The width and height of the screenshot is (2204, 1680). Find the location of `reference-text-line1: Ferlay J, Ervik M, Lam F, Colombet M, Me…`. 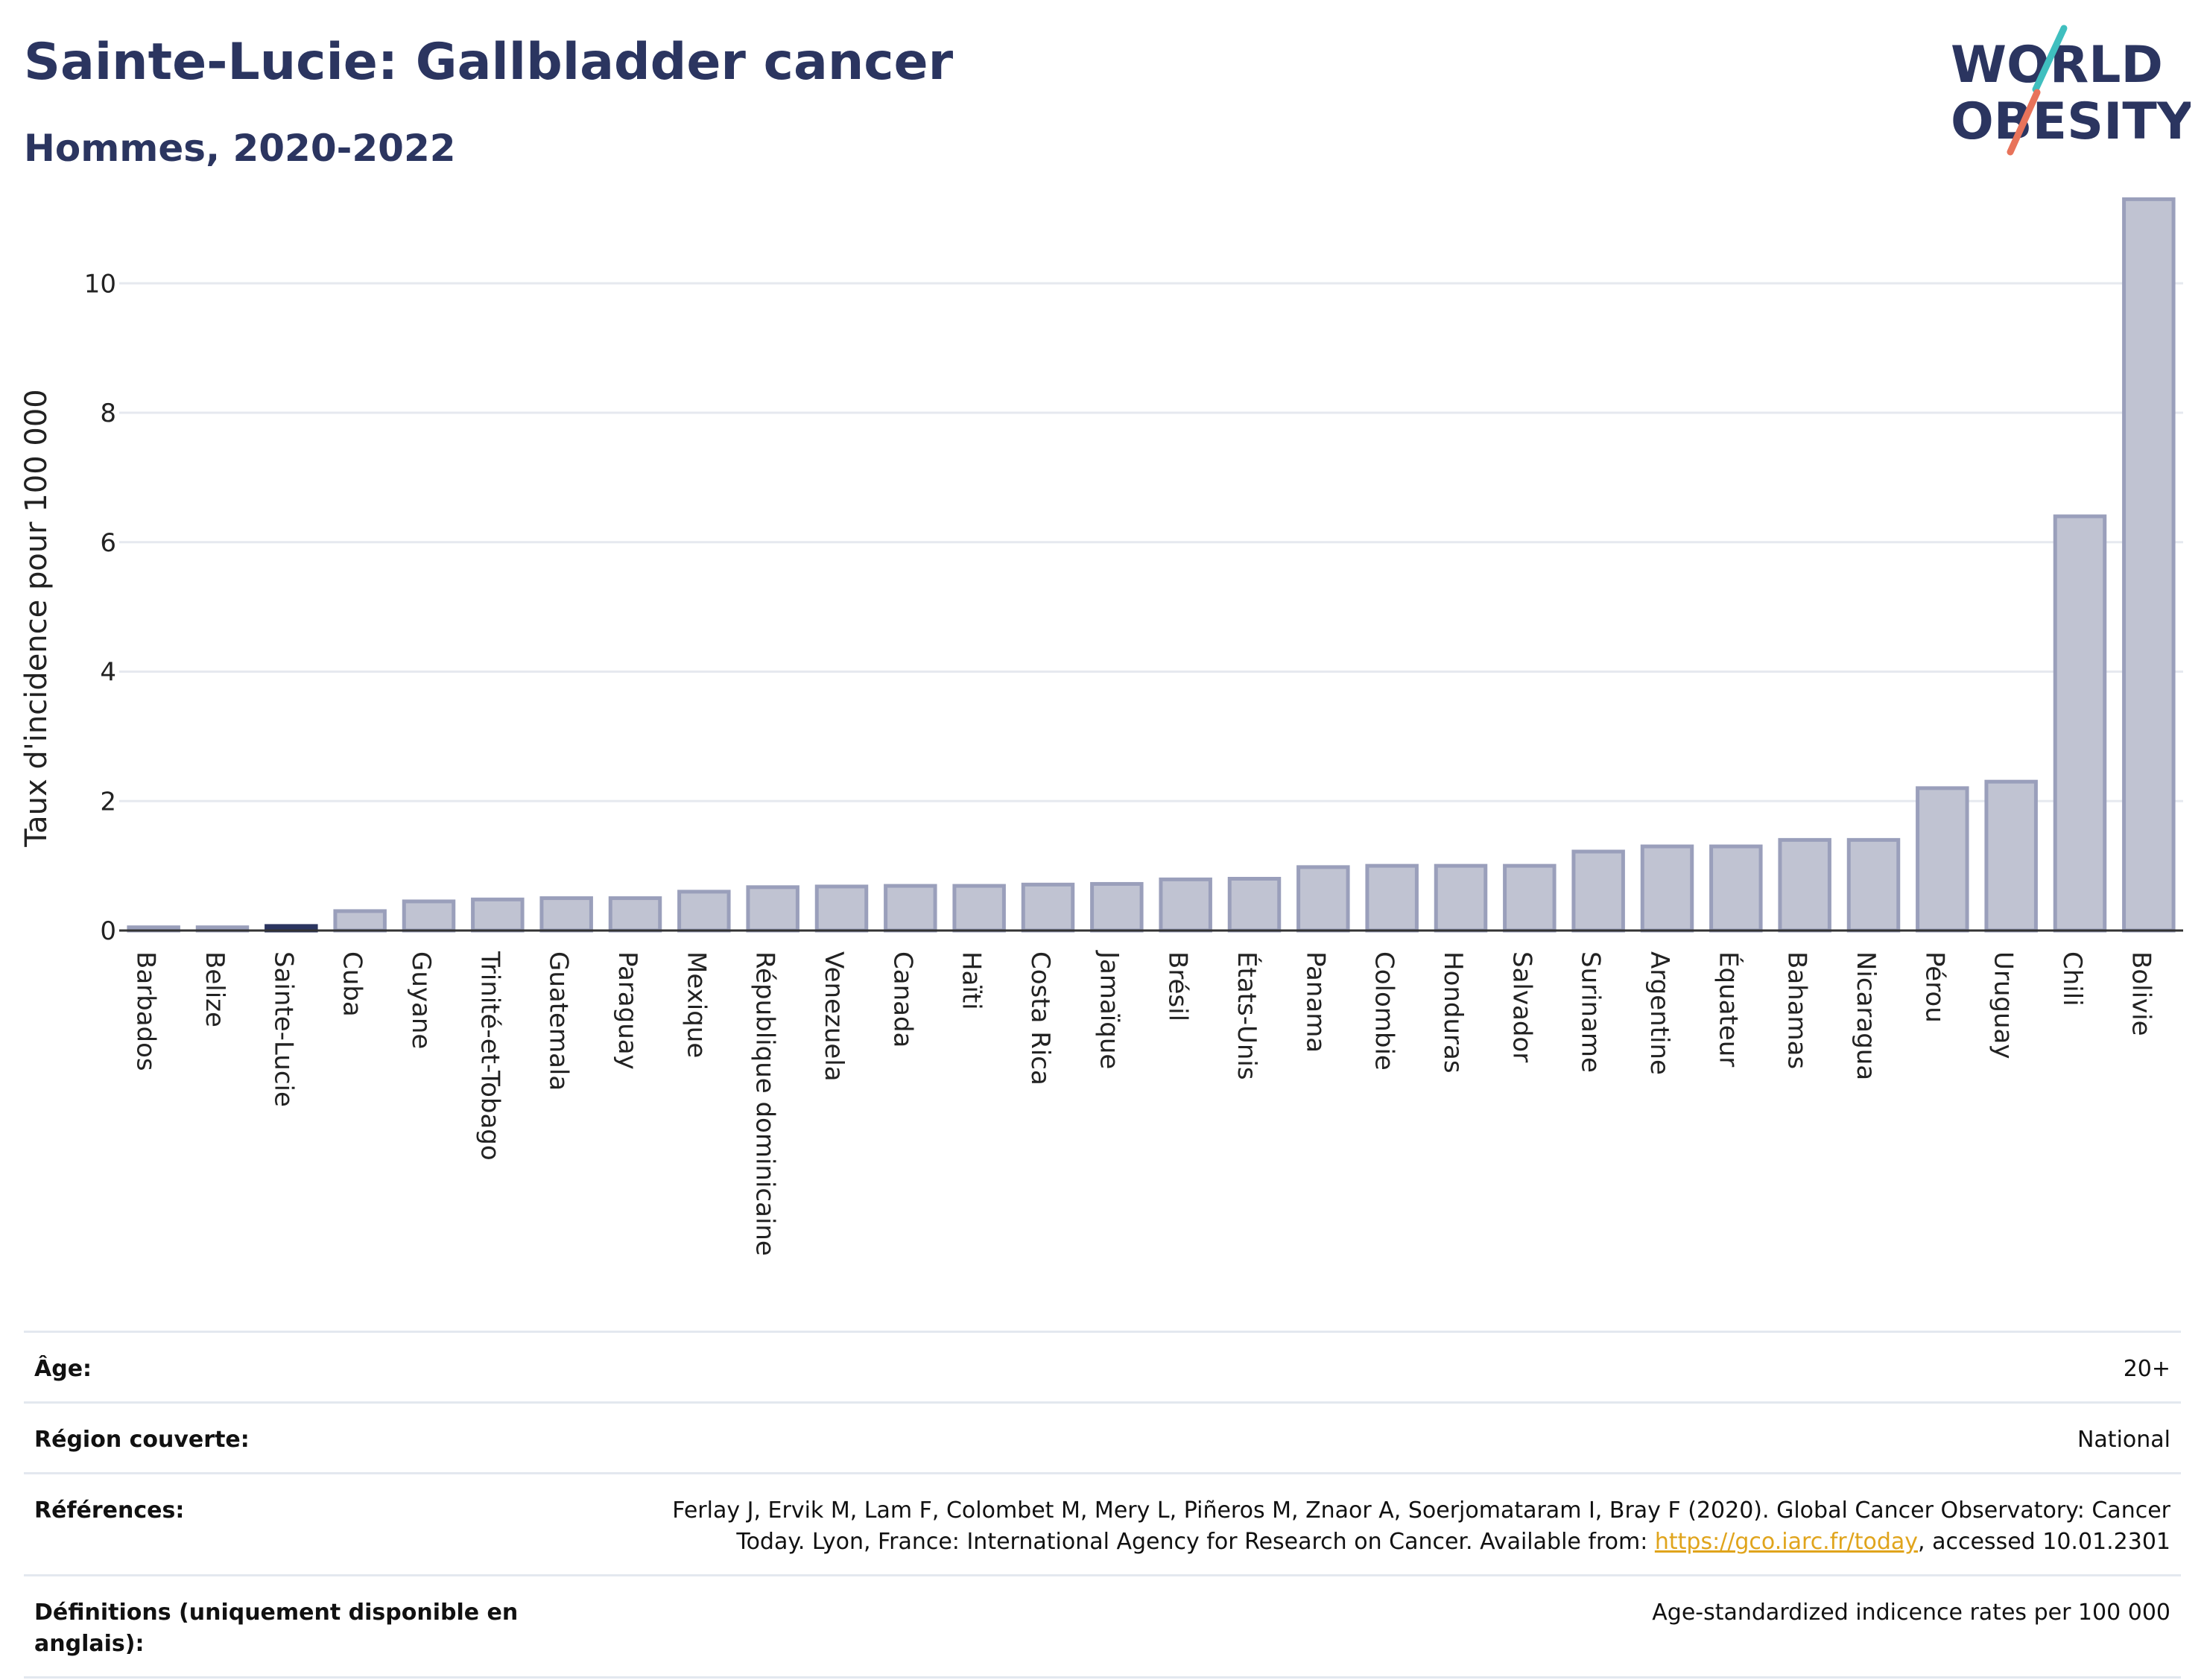

reference-text-line1: Ferlay J, Ervik M, Lam F, Colombet M, Me… is located at coordinates (1421, 1510).